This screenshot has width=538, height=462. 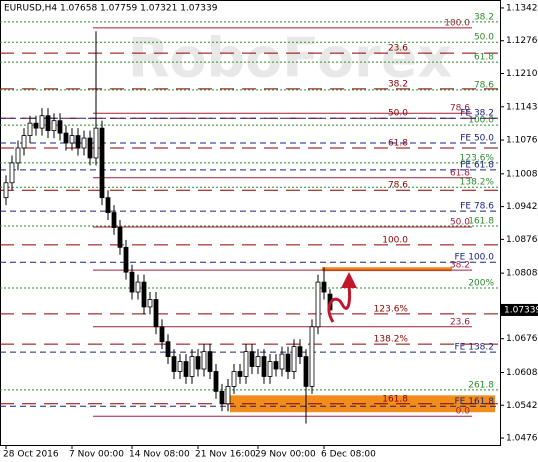 I want to click on y-tick-label: 1.06080, so click(x=522, y=373).